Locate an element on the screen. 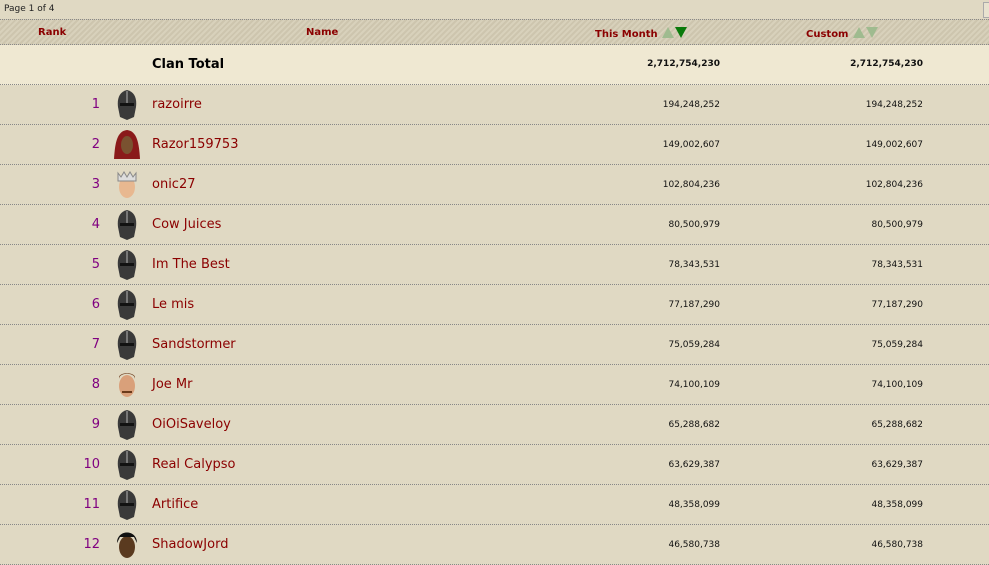 The height and width of the screenshot is (565, 989). rank: 5 is located at coordinates (95, 264).